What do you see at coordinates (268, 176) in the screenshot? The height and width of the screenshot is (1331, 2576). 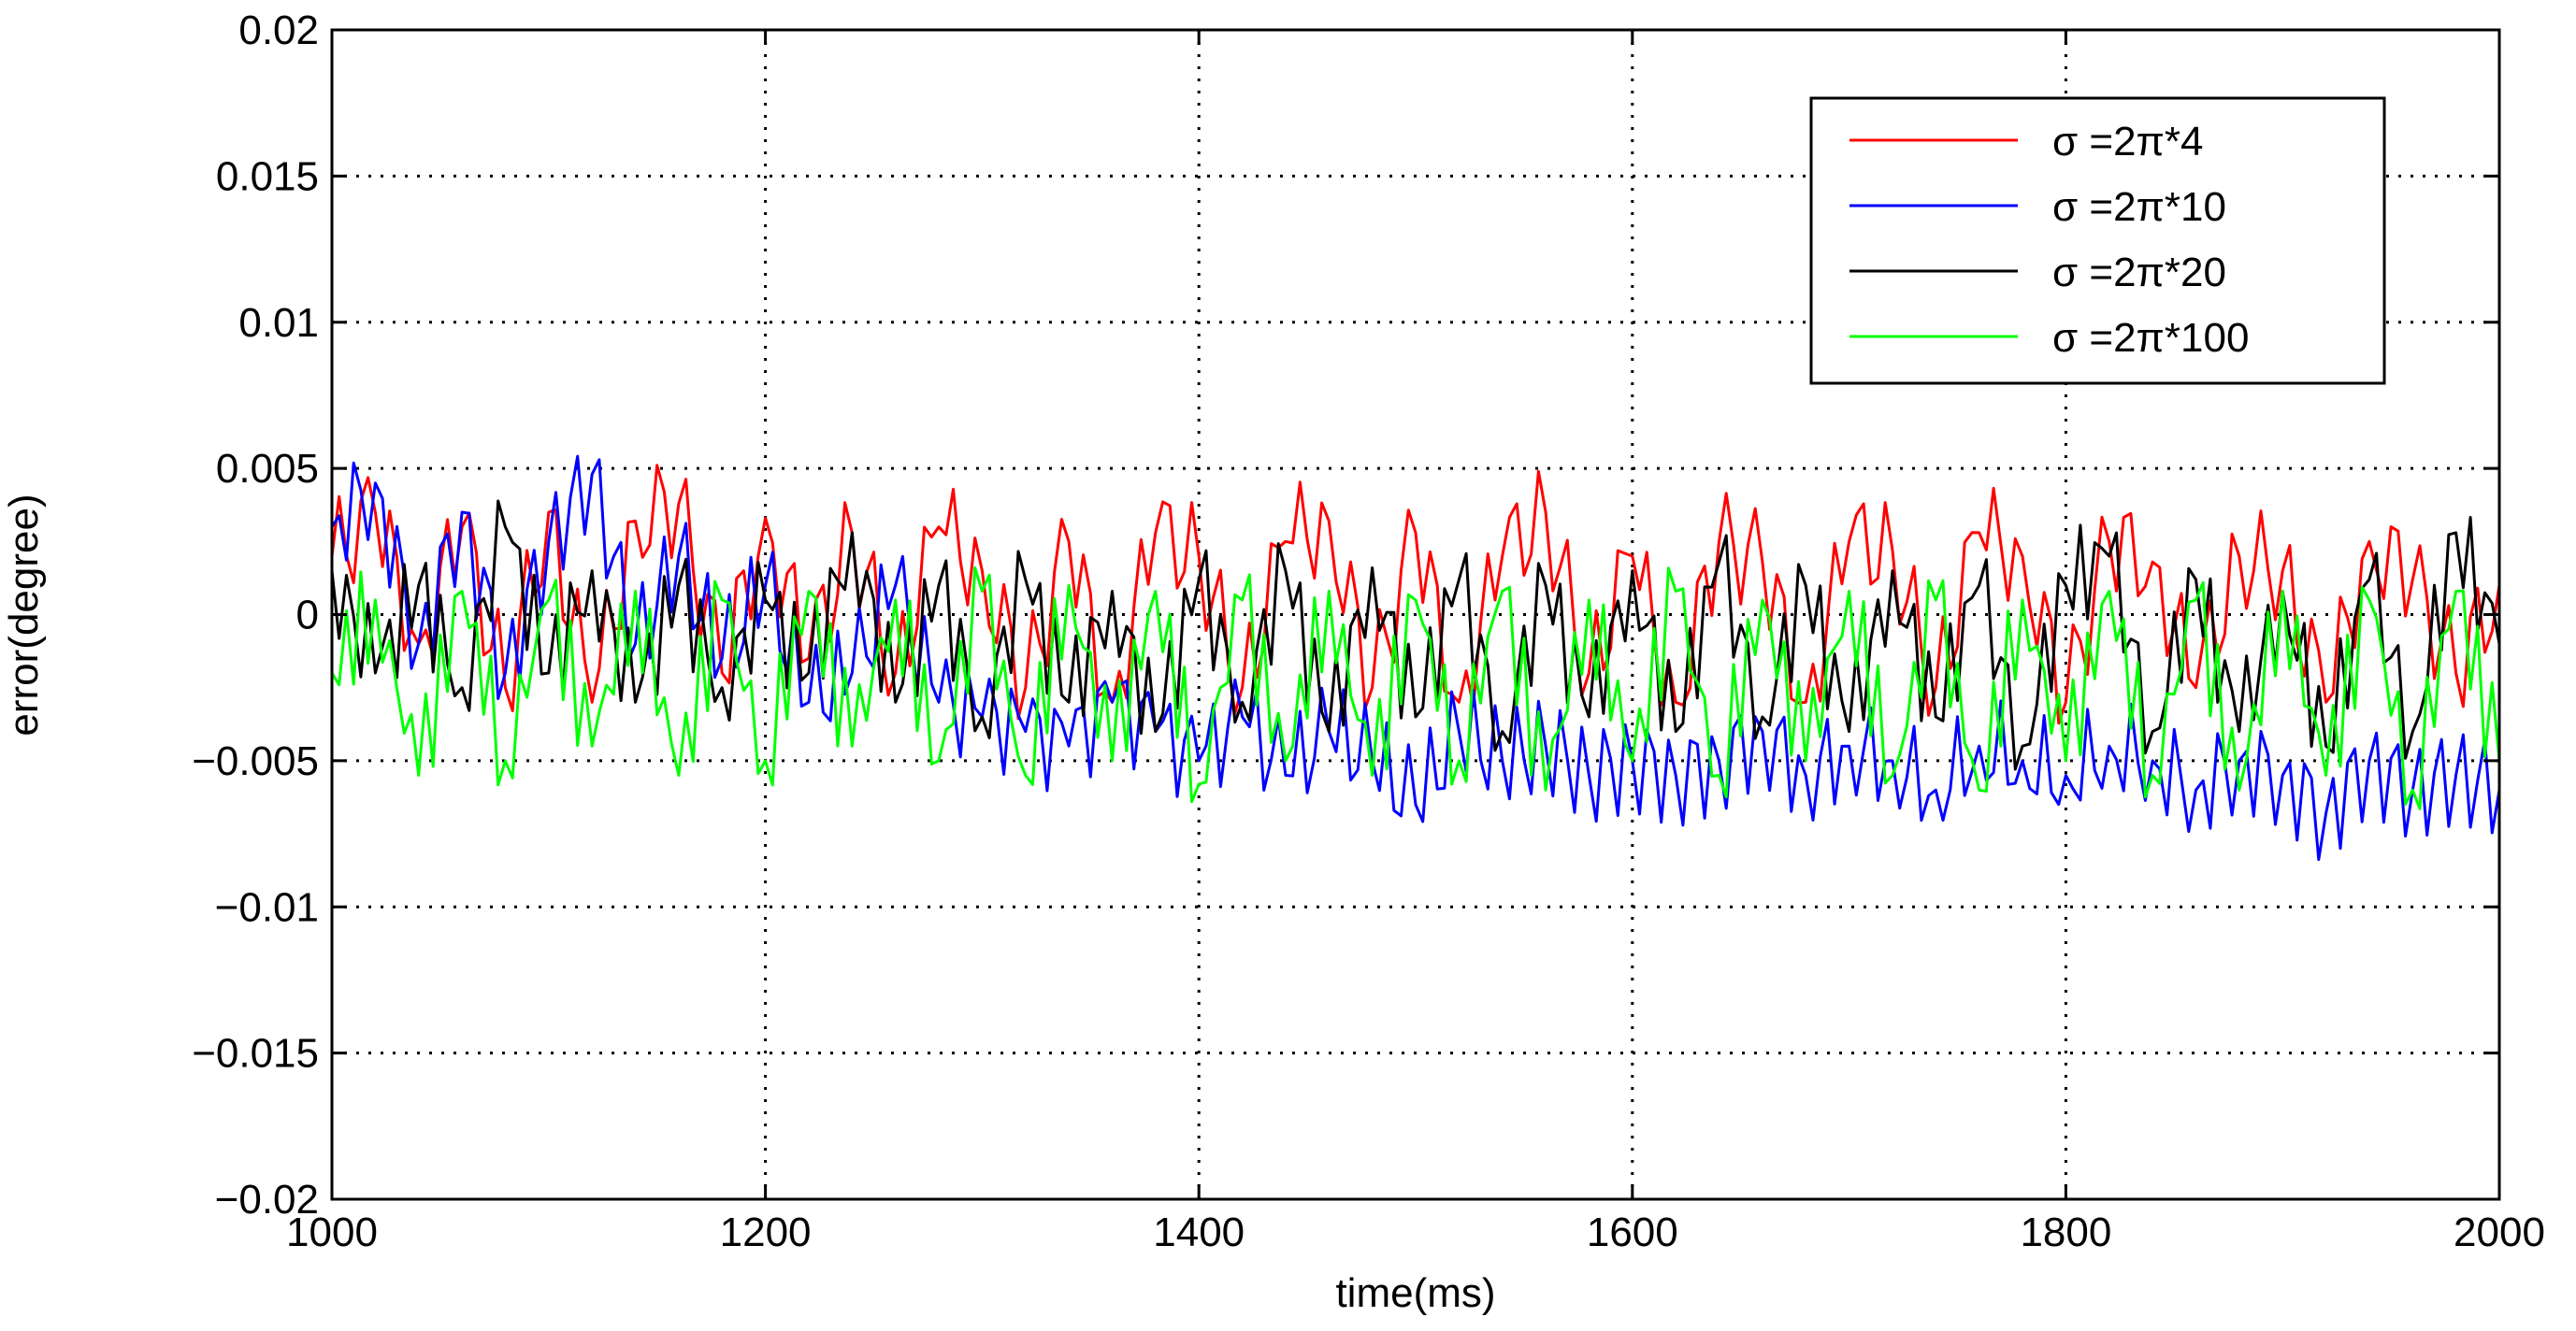 I see `y-tick-label: 0.015` at bounding box center [268, 176].